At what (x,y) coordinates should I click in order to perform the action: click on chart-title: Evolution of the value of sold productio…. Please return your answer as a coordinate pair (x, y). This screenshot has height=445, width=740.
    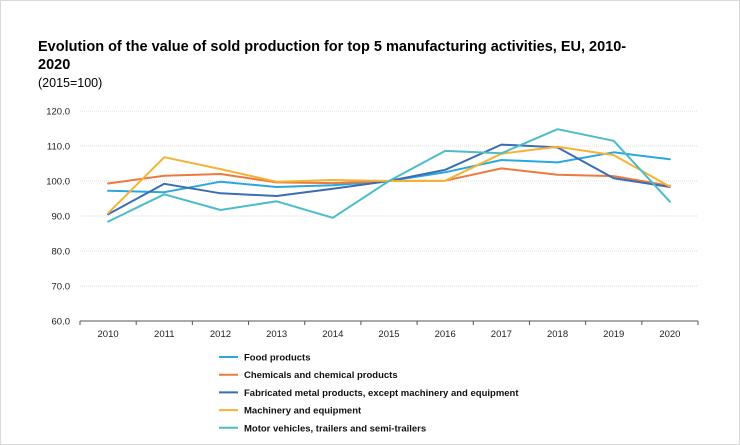
    Looking at the image, I should click on (332, 56).